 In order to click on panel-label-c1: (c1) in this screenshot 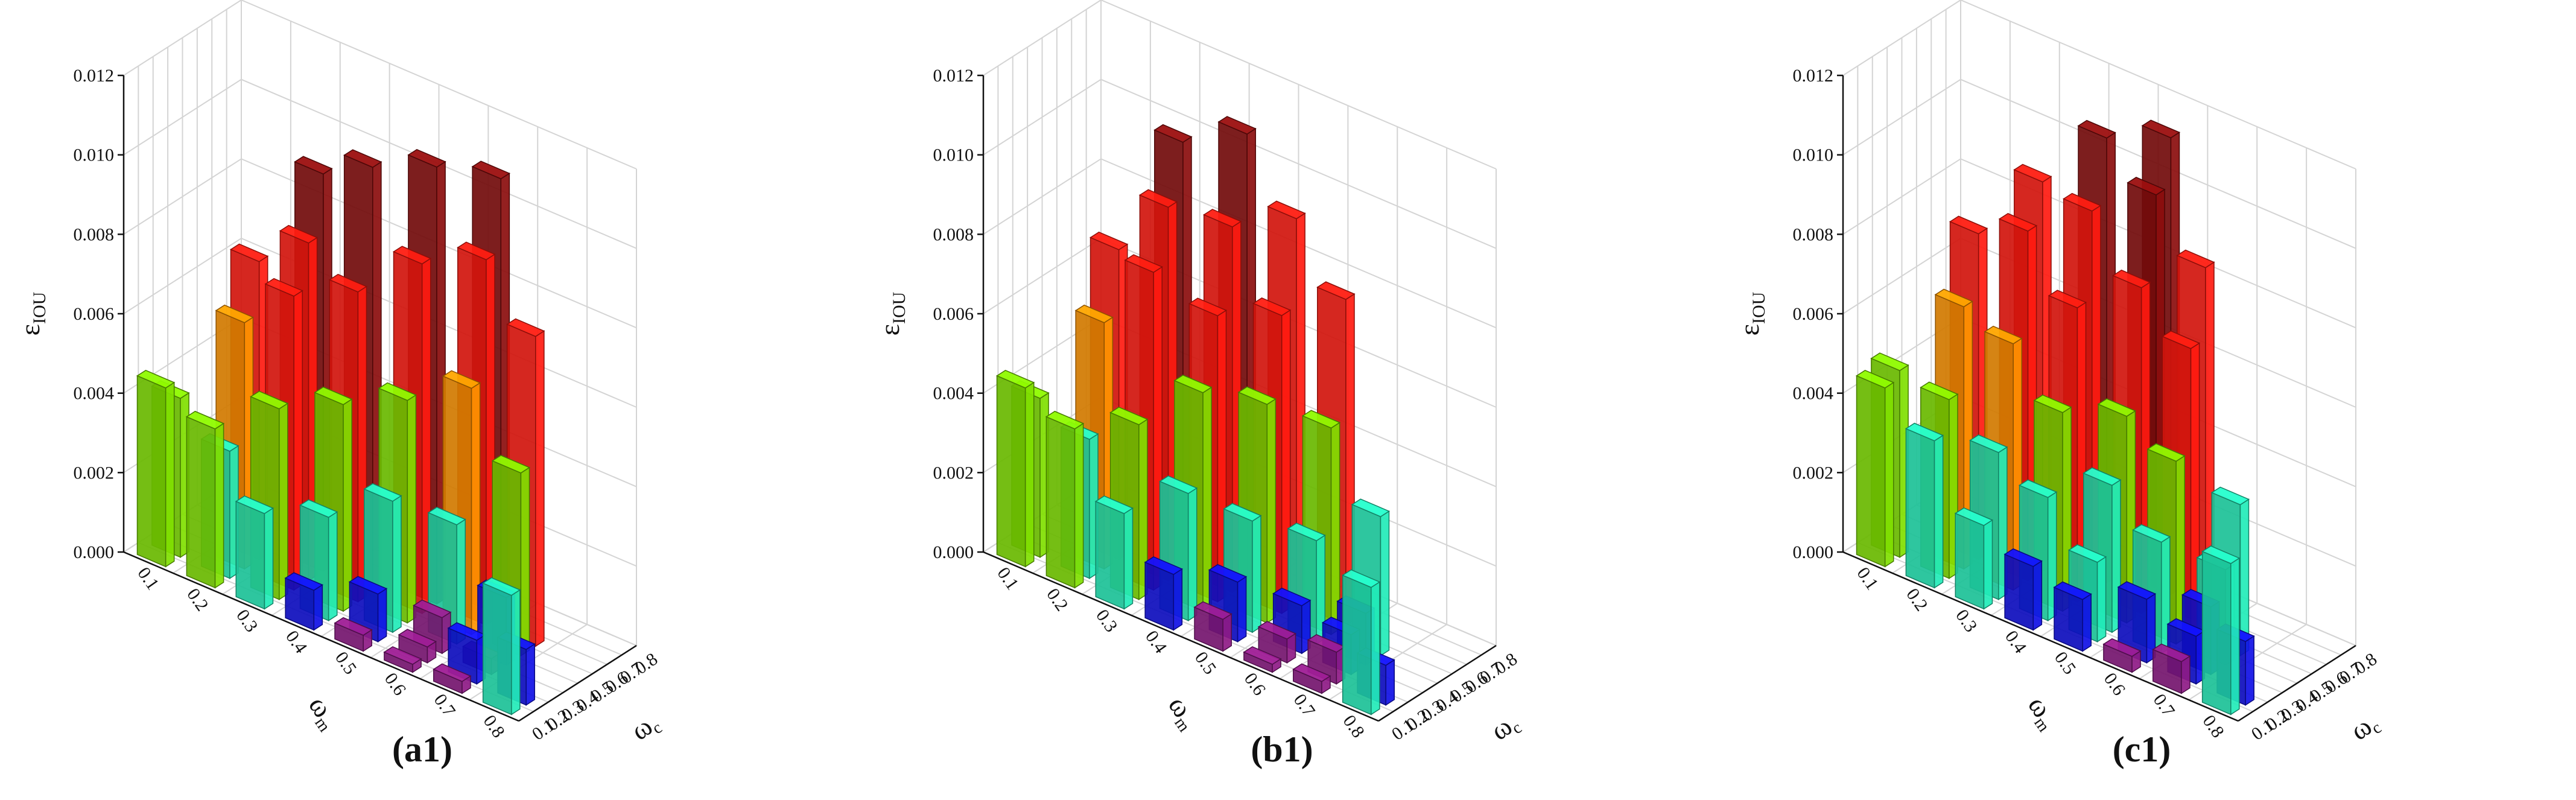, I will do `click(2141, 749)`.